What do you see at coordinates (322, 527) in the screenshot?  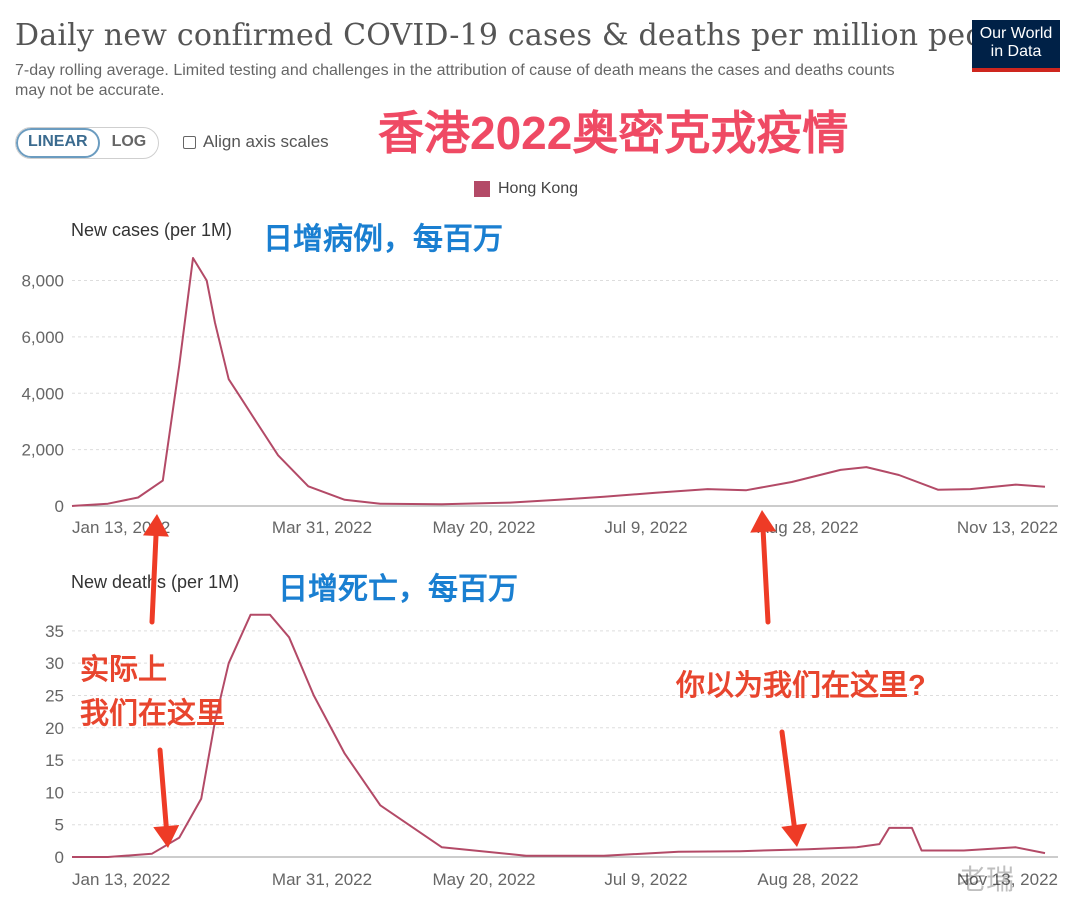 I see `cases-xtick-label: Mar 31, 2022` at bounding box center [322, 527].